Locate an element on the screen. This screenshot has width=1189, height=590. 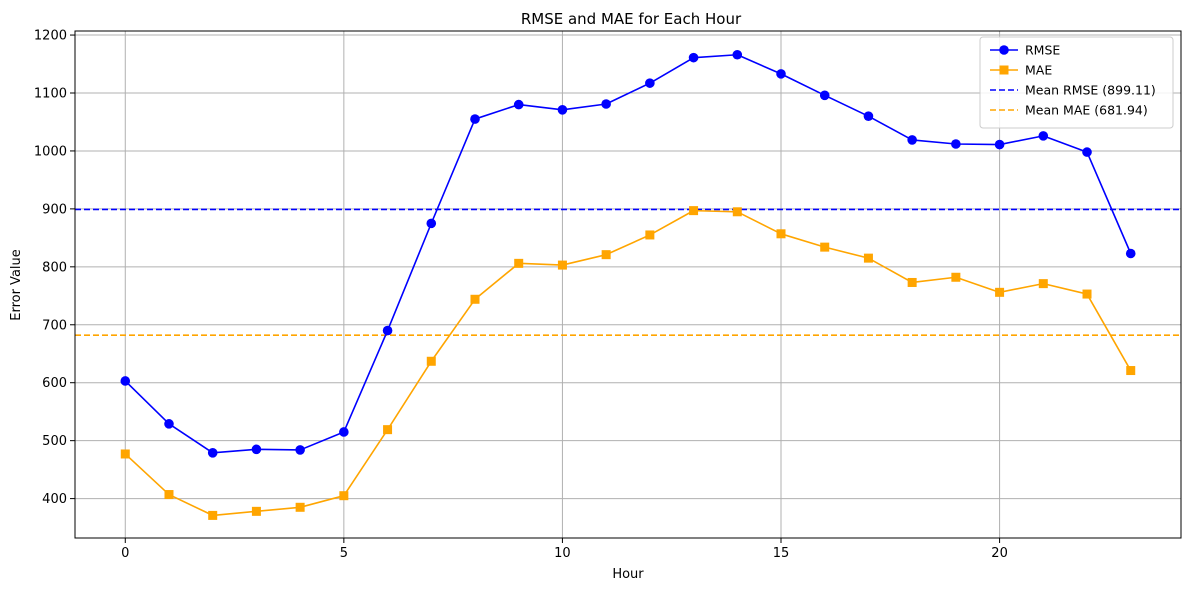
chart-title: RMSE and MAE for Each Hour is located at coordinates (631, 19).